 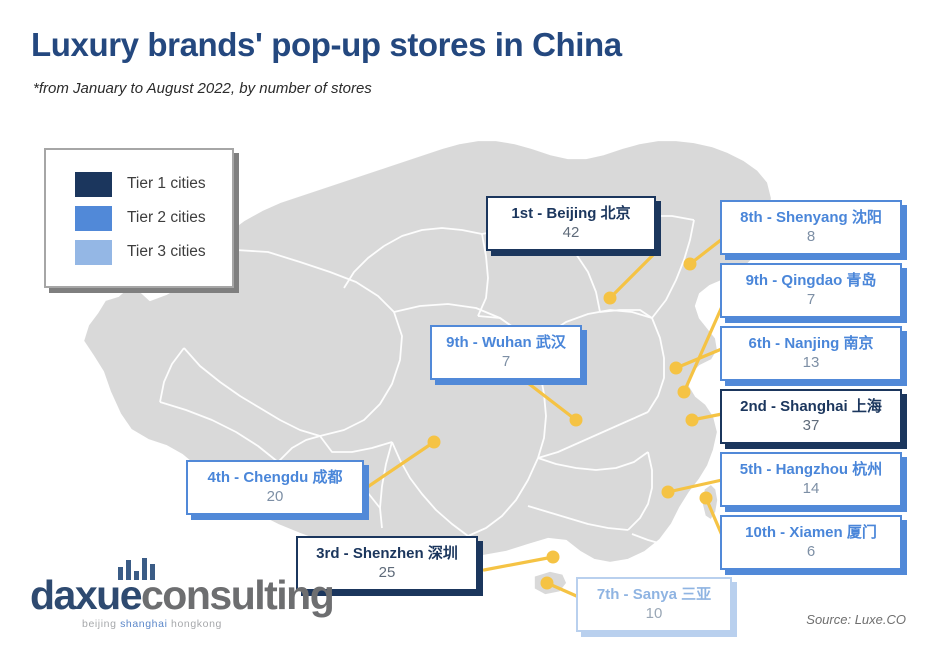 I want to click on callout-sanya-title: 7th - Sanya 三亚, so click(x=654, y=594).